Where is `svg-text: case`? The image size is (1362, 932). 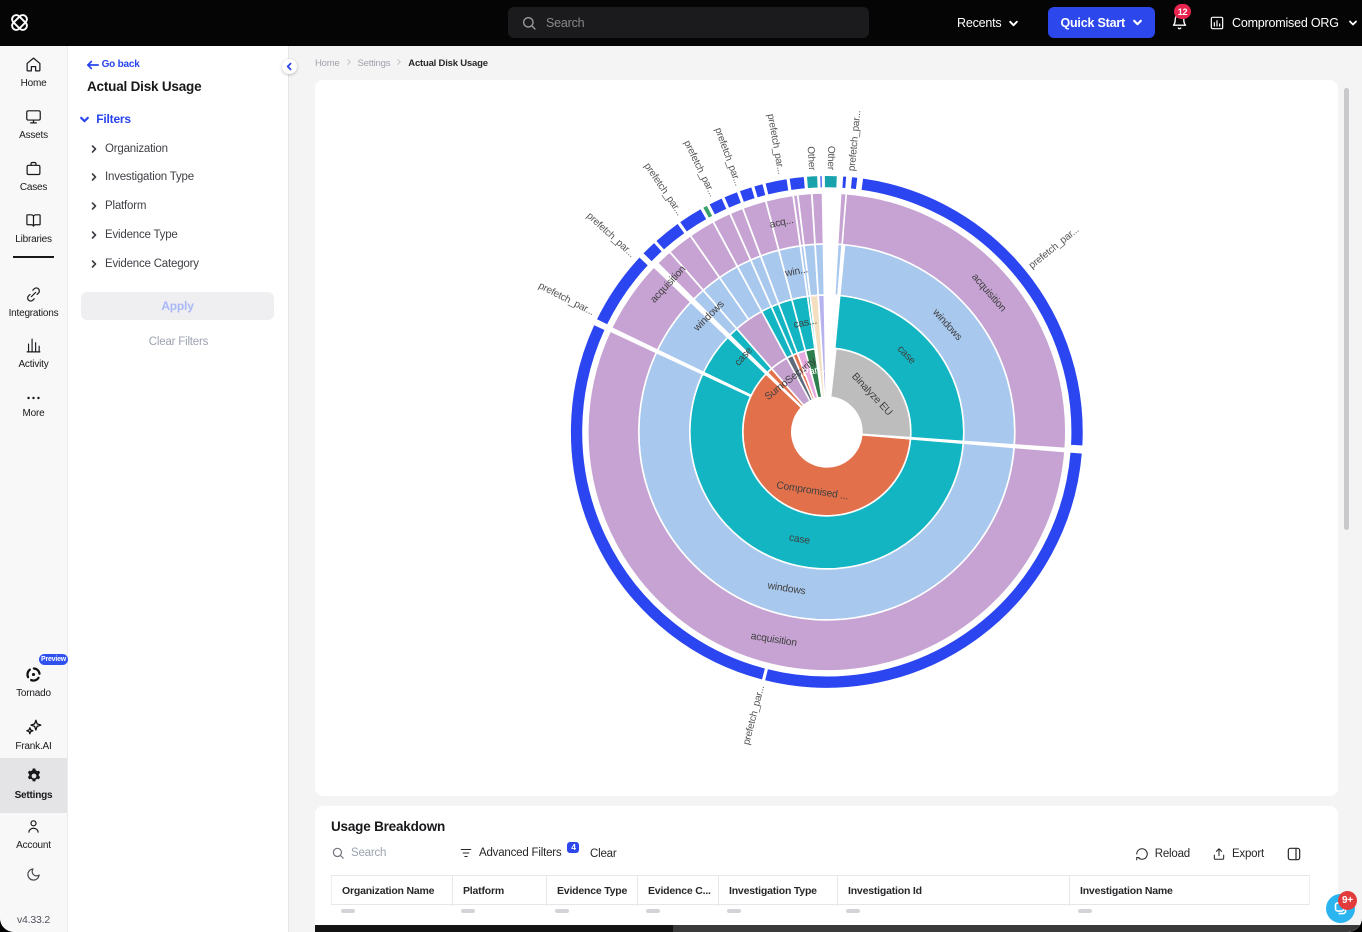 svg-text: case is located at coordinates (799, 540).